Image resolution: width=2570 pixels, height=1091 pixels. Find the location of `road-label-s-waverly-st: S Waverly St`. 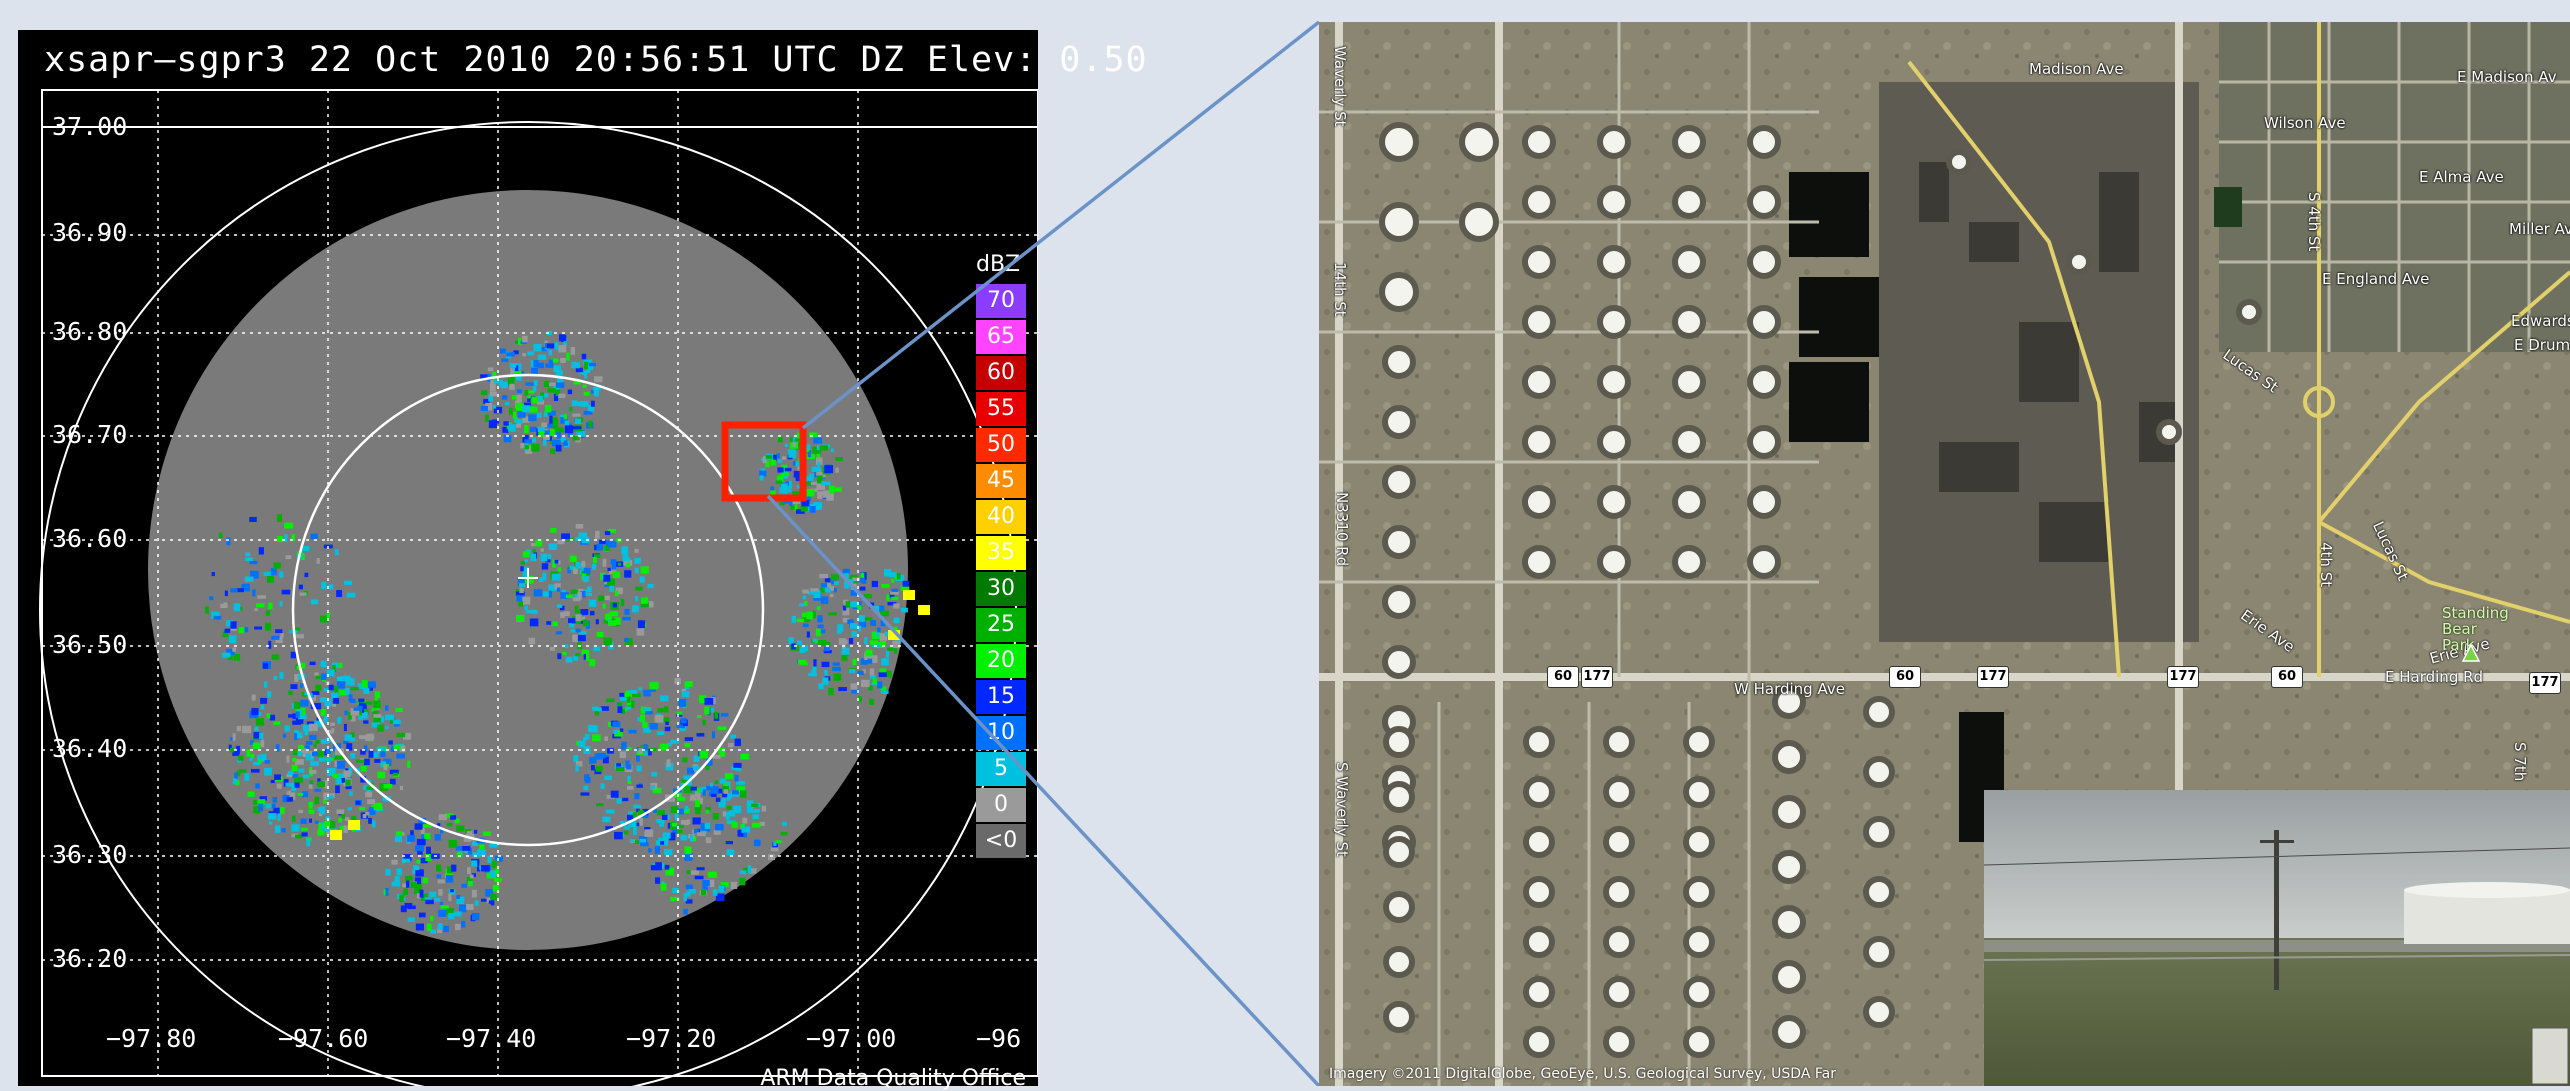

road-label-s-waverly-st: S Waverly St is located at coordinates (1342, 809).